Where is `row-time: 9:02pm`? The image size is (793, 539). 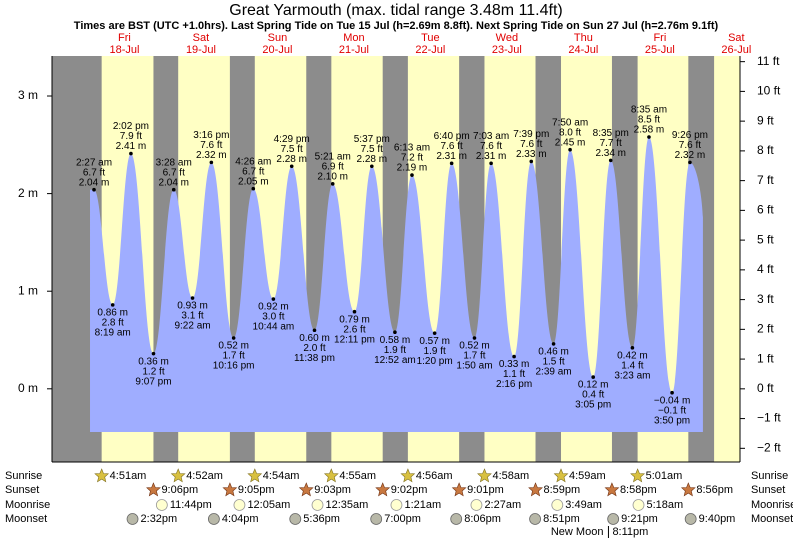 row-time: 9:02pm is located at coordinates (409, 490).